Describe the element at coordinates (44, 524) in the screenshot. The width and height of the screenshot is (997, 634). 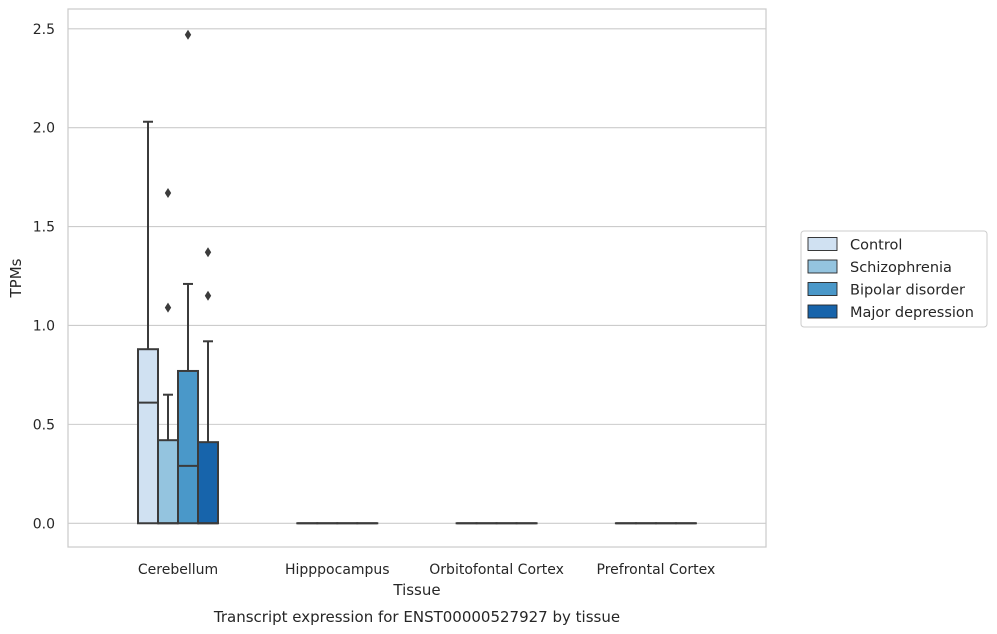
I see `y-tick-label: 0.0` at that location.